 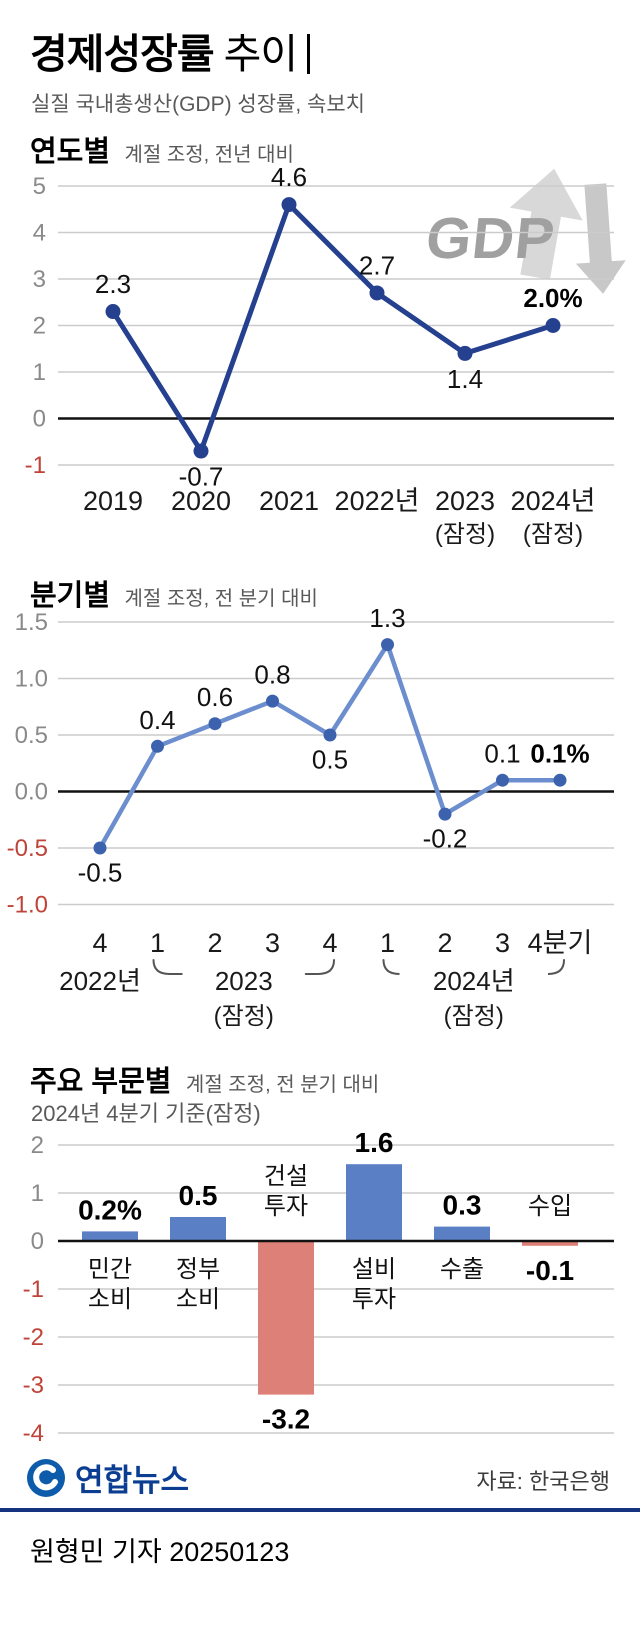 I want to click on svg-text: 투자, so click(x=286, y=1206).